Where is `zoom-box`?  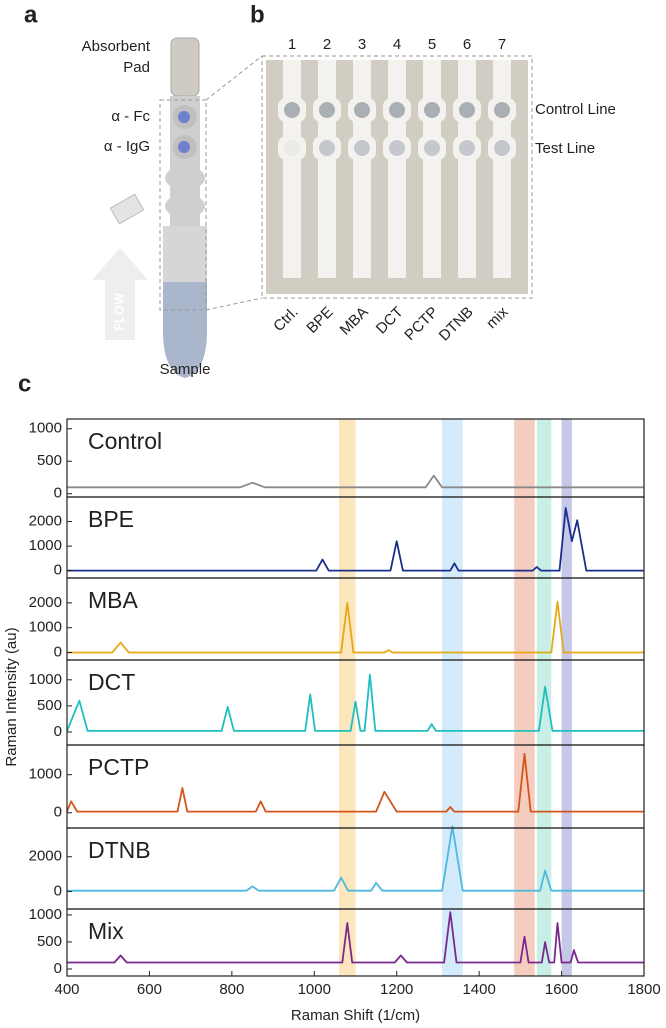
zoom-box is located at coordinates (183, 205).